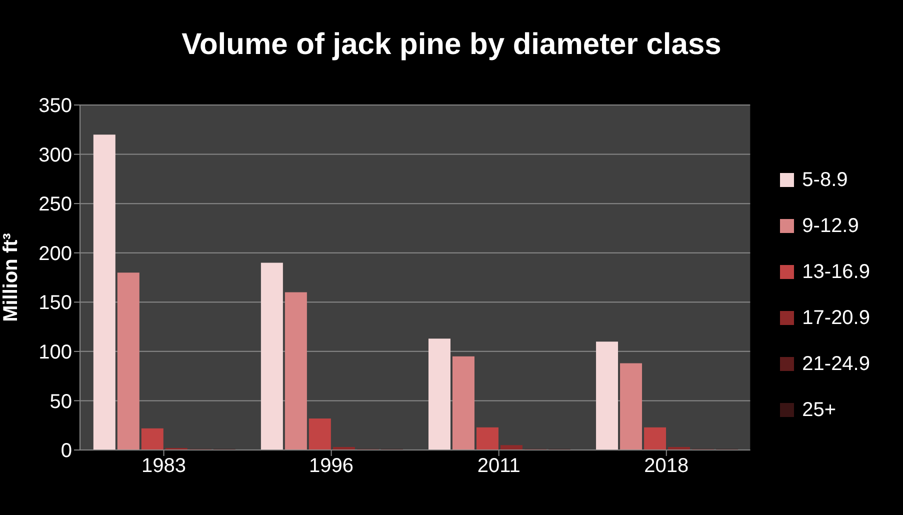 The image size is (903, 515). What do you see at coordinates (836, 318) in the screenshot?
I see `legend-label: 17-20.9` at bounding box center [836, 318].